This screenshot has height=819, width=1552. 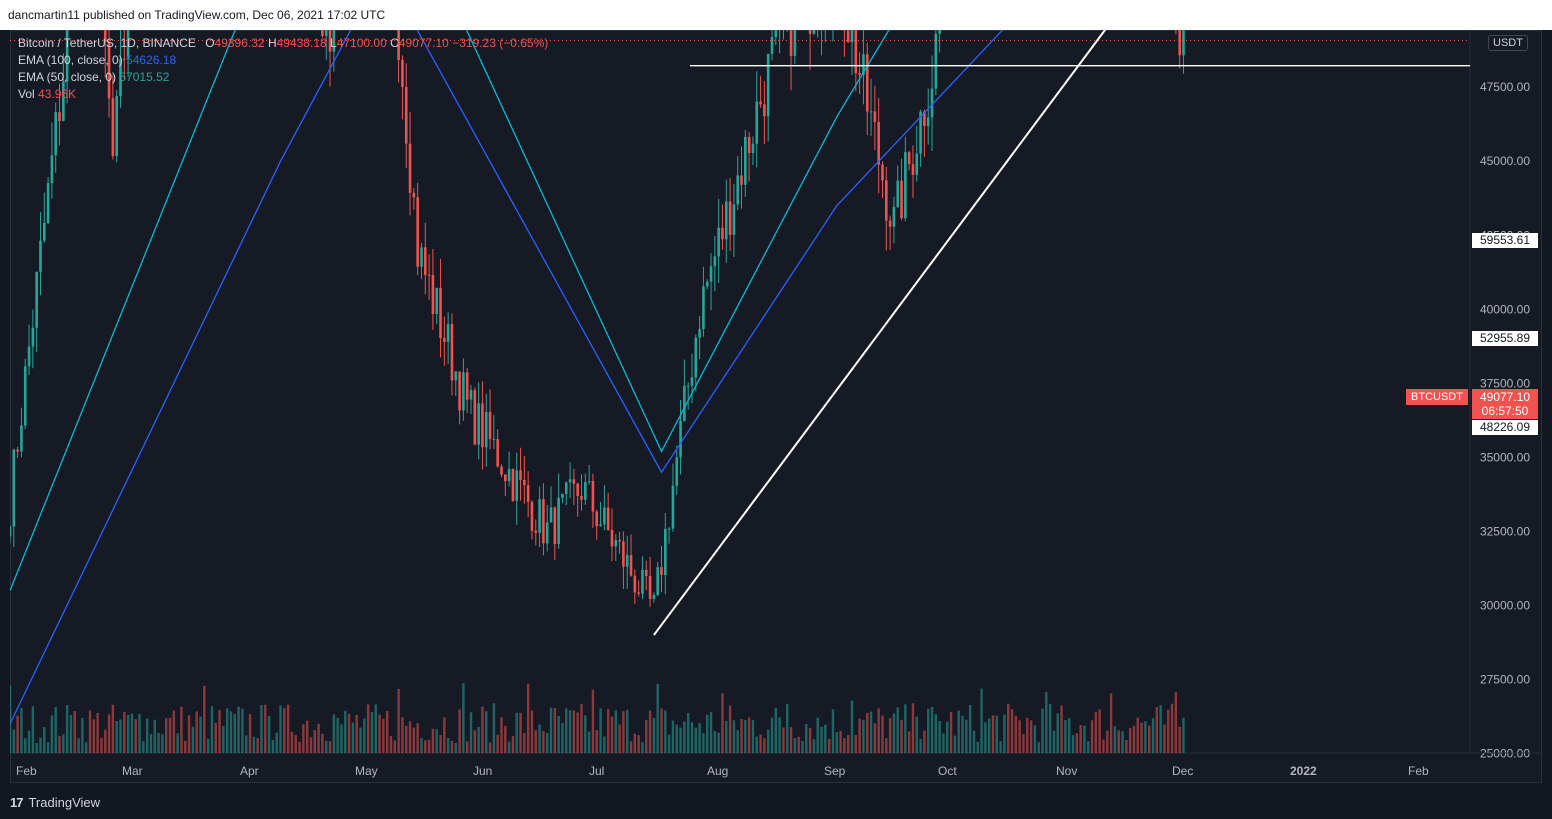 I want to click on legend-l-label: L, so click(x=333, y=43).